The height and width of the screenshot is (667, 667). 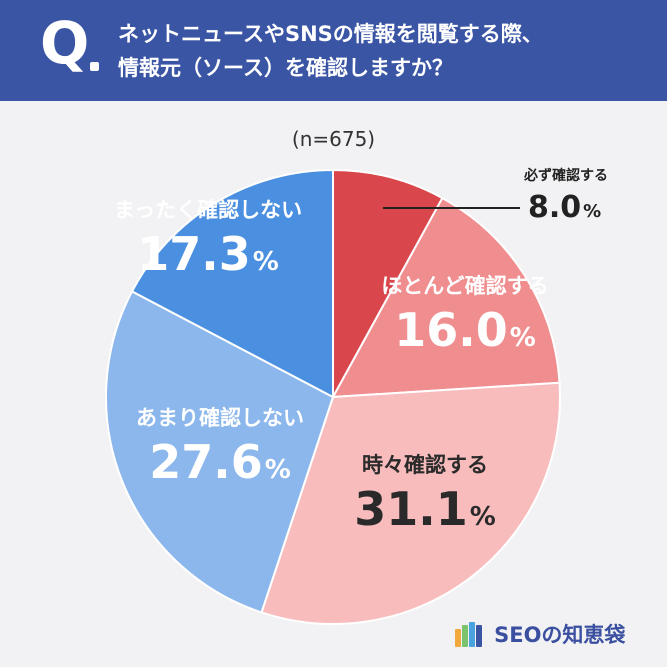 What do you see at coordinates (220, 418) in the screenshot?
I see `slice-label-rarely: あまり確認しない` at bounding box center [220, 418].